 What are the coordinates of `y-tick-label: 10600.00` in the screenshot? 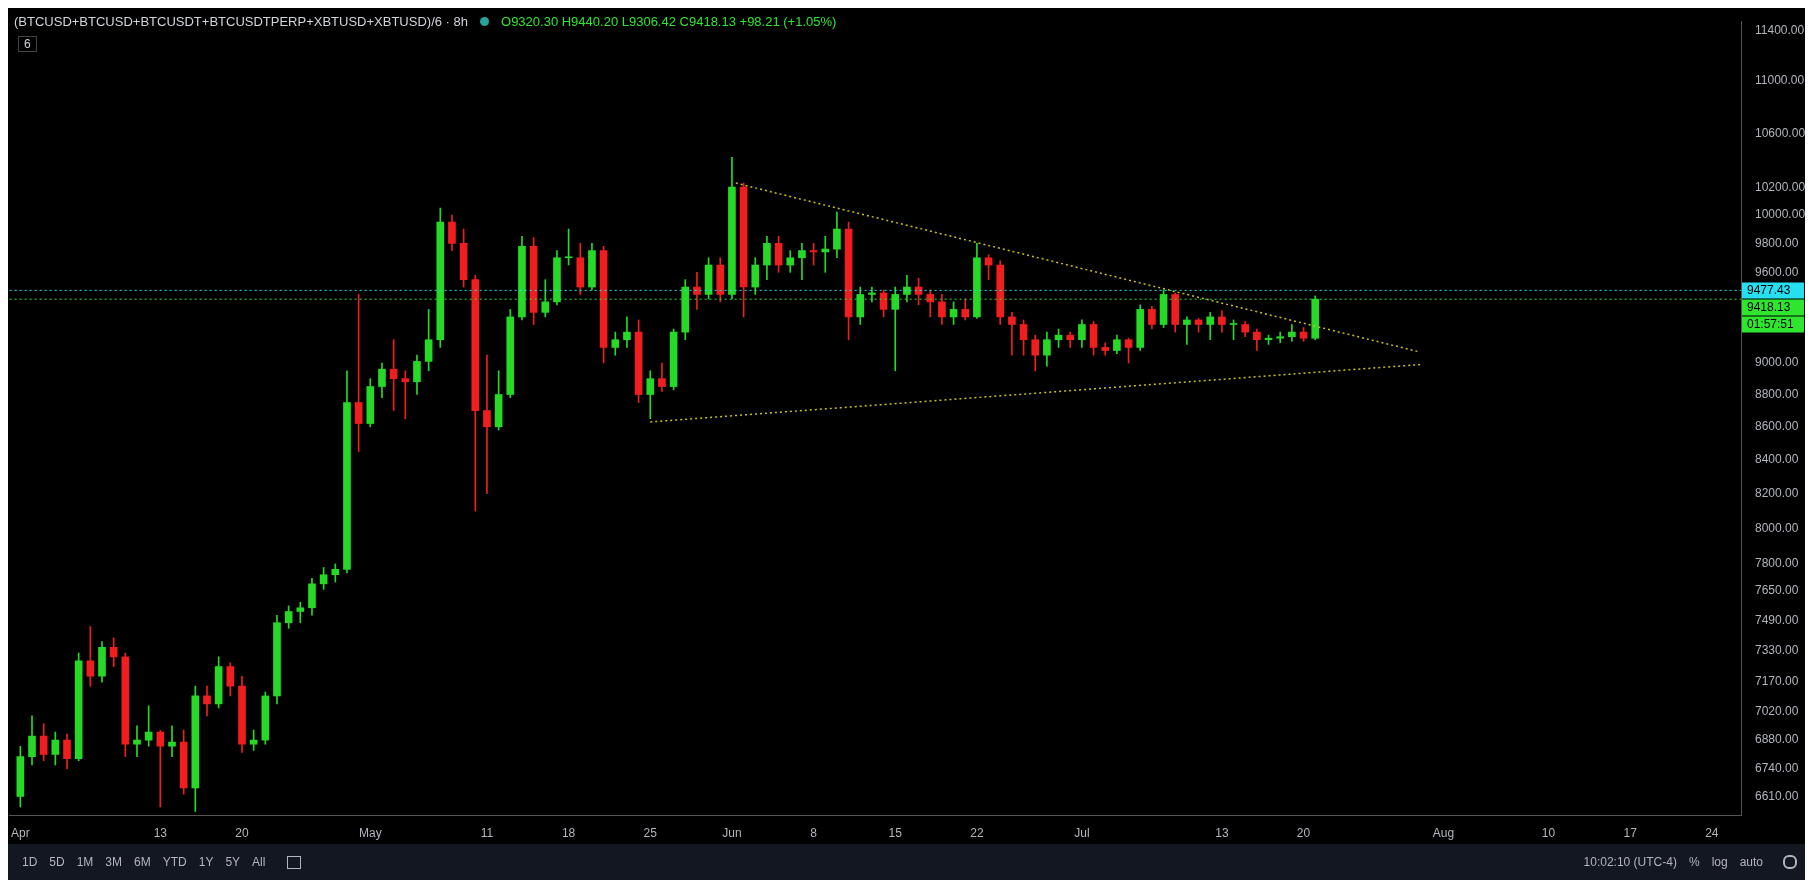 It's located at (1780, 132).